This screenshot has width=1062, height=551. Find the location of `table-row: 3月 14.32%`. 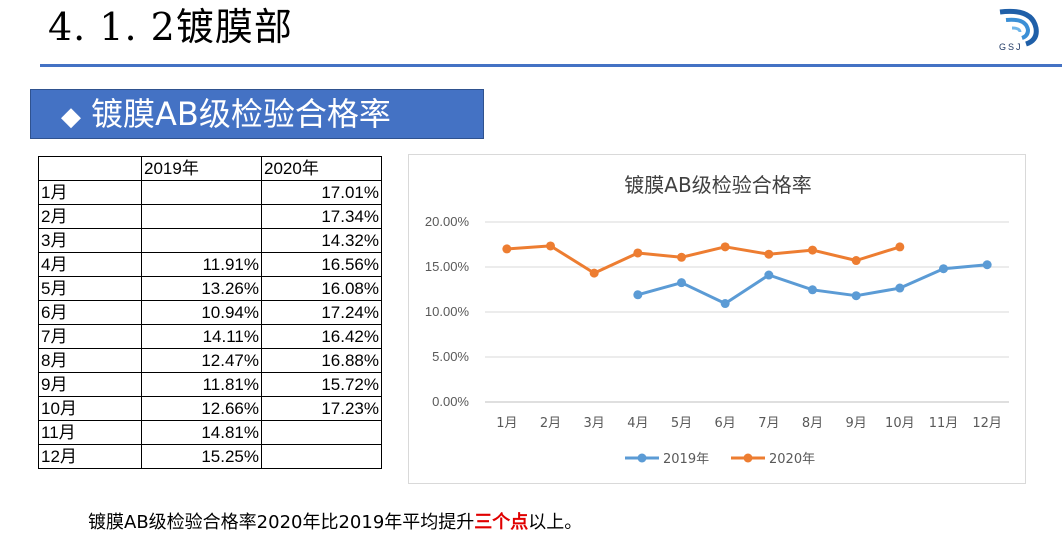

table-row: 3月 14.32% is located at coordinates (210, 240).